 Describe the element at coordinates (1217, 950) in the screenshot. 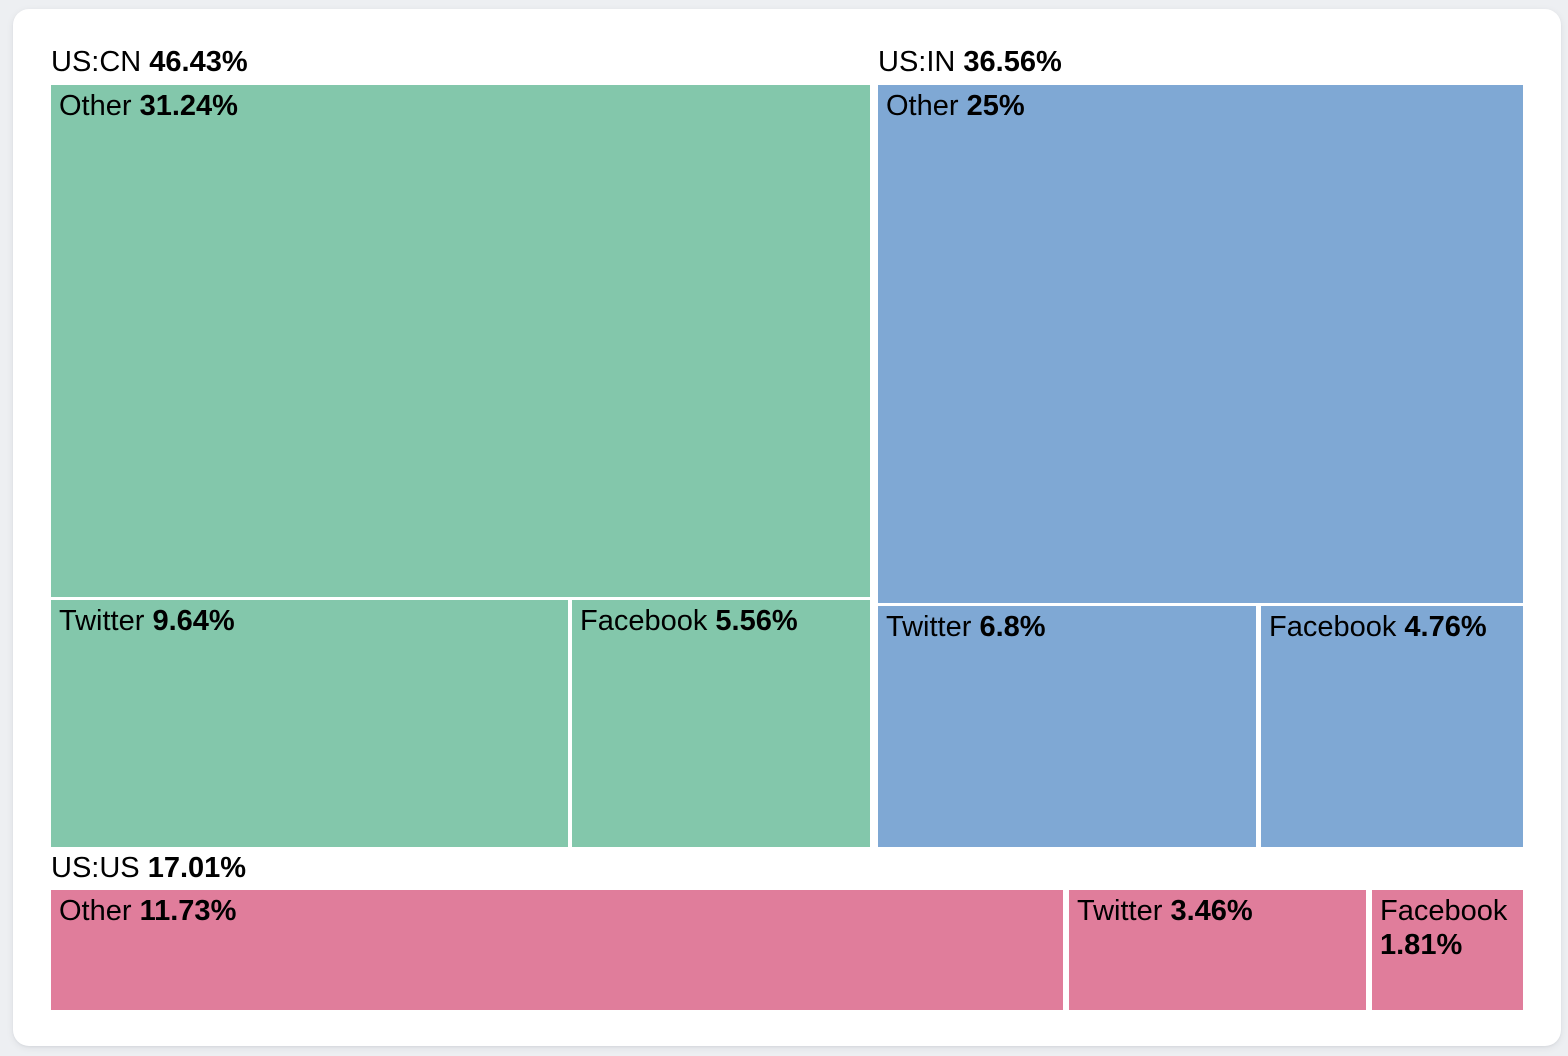

I see `treemap-cell-us-us-twitter: Twitter 3.46%` at that location.